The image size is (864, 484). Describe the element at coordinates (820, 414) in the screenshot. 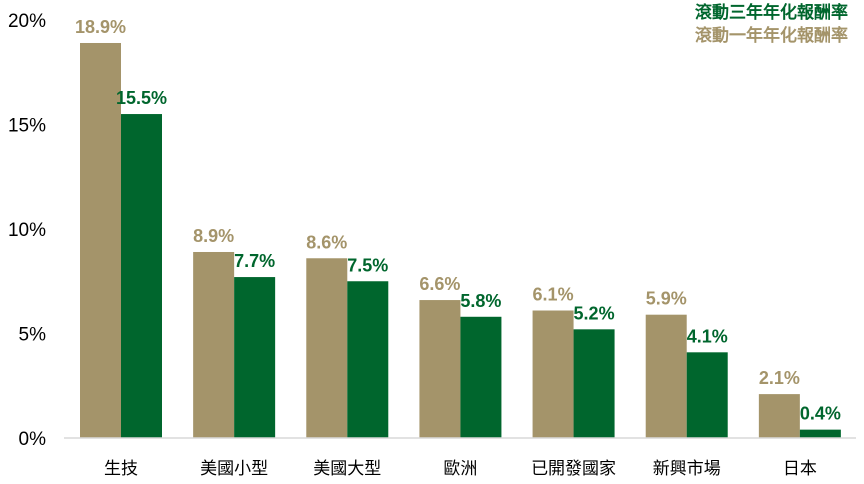

I see `data-label: 0.4%` at that location.